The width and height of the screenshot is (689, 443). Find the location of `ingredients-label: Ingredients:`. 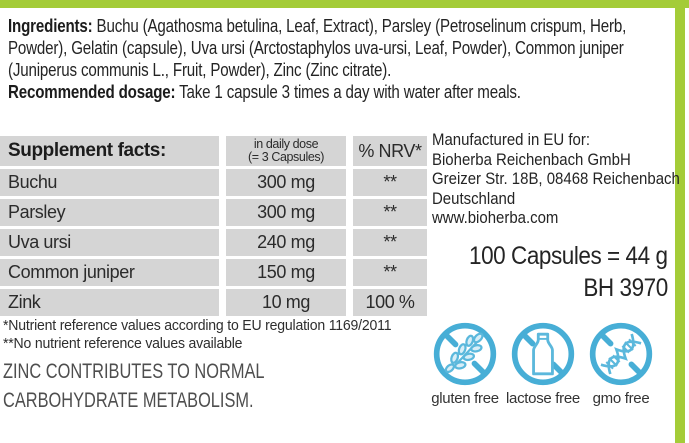

ingredients-label: Ingredients: is located at coordinates (50, 26).